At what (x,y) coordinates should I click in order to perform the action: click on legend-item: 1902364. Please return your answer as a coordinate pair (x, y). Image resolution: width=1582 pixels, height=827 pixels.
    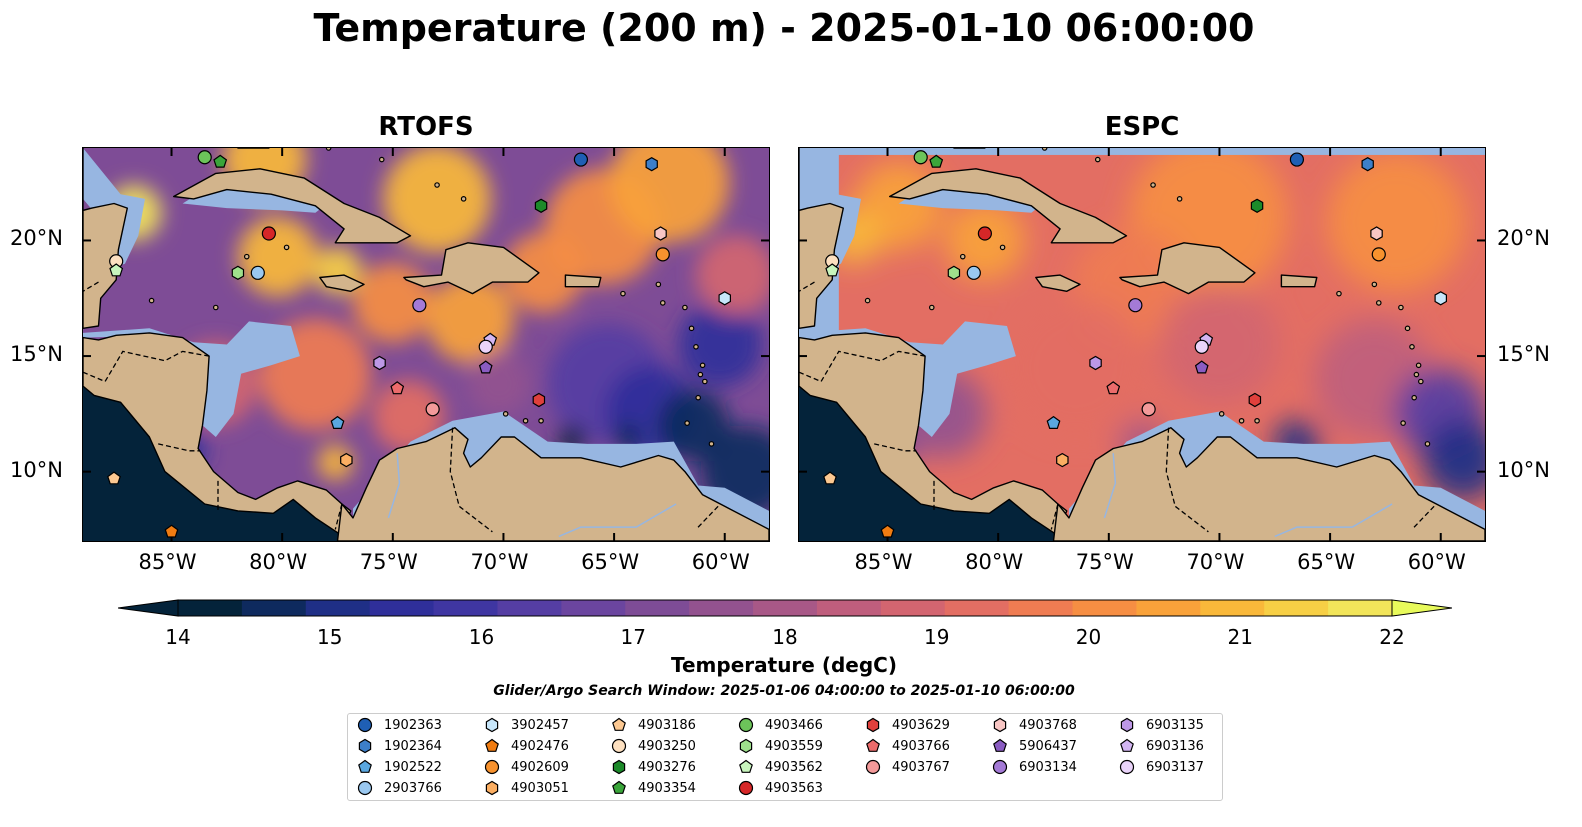
    Looking at the image, I should click on (399, 746).